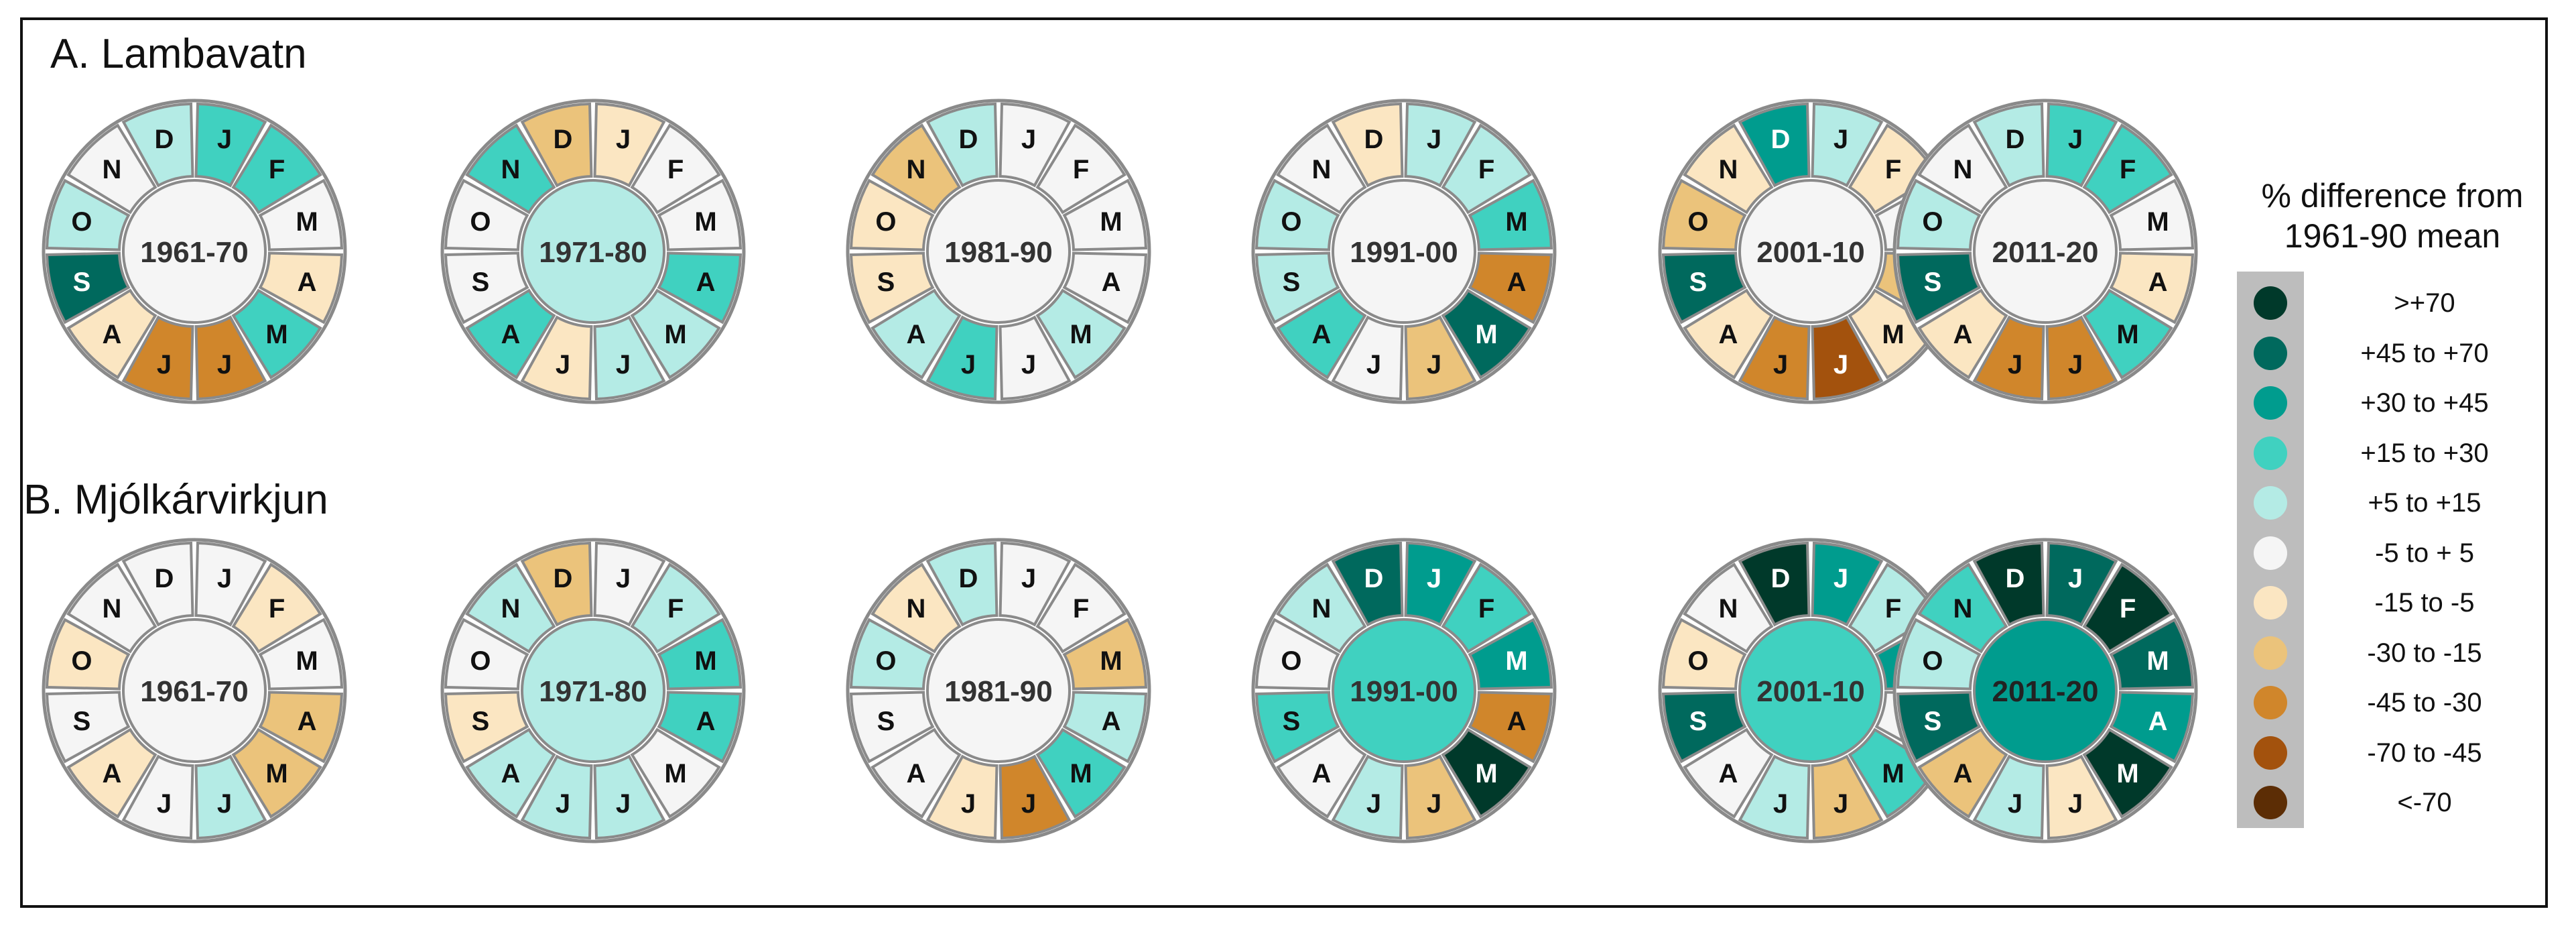  I want to click on legend-label: -30 to -15, so click(2424, 653).